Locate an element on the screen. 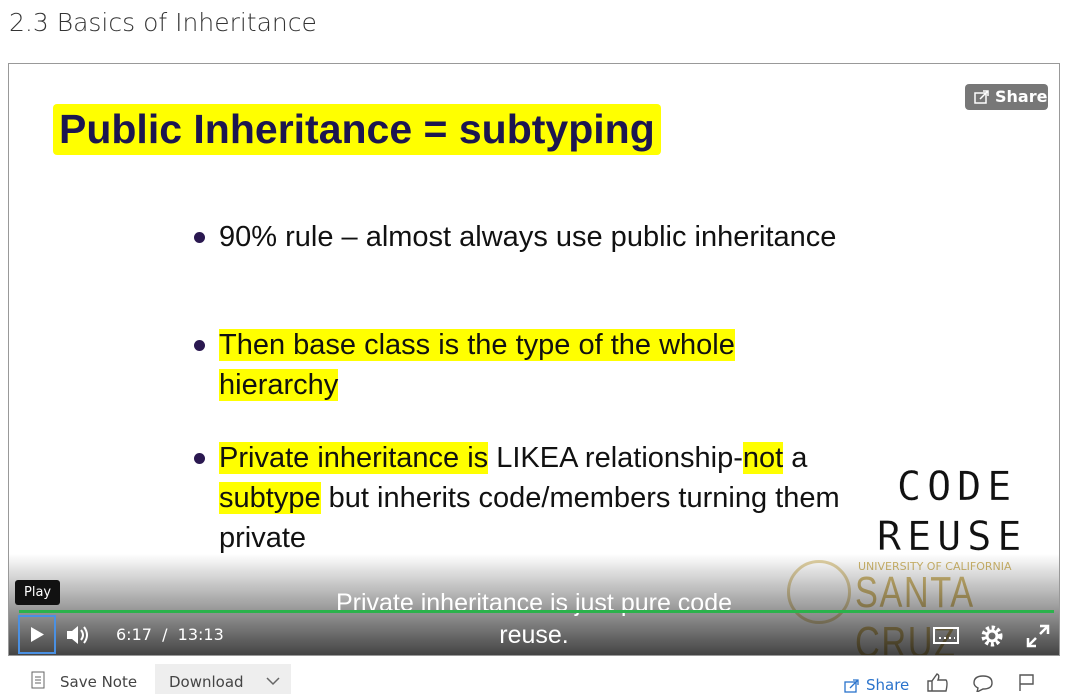 Image resolution: width=1088 pixels, height=694 pixels. settings-button is located at coordinates (992, 636).